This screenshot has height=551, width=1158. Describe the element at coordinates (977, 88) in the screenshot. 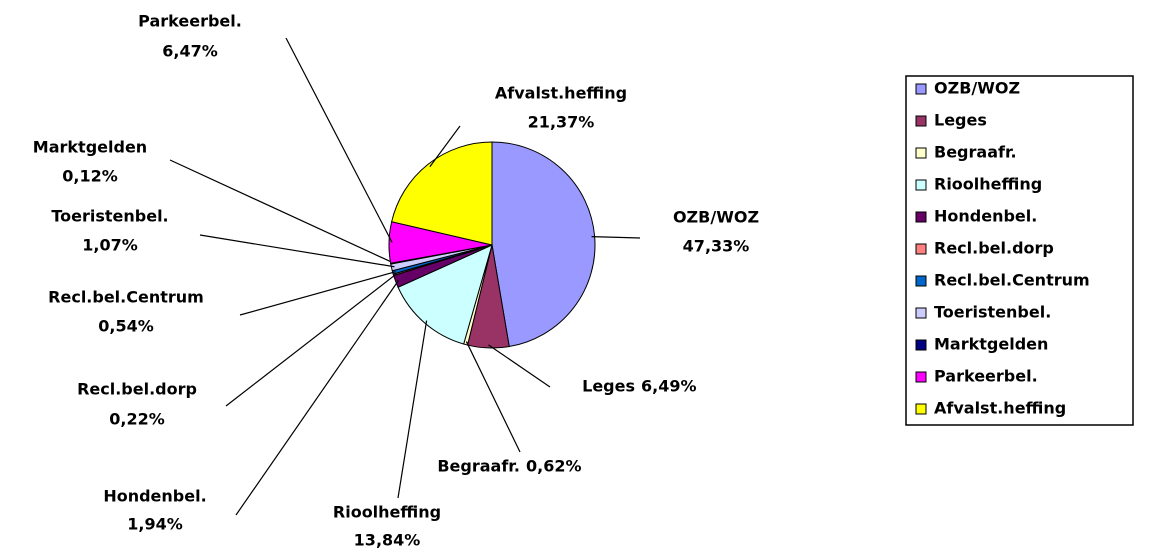

I see `legend-label: OZB/WOZ` at that location.